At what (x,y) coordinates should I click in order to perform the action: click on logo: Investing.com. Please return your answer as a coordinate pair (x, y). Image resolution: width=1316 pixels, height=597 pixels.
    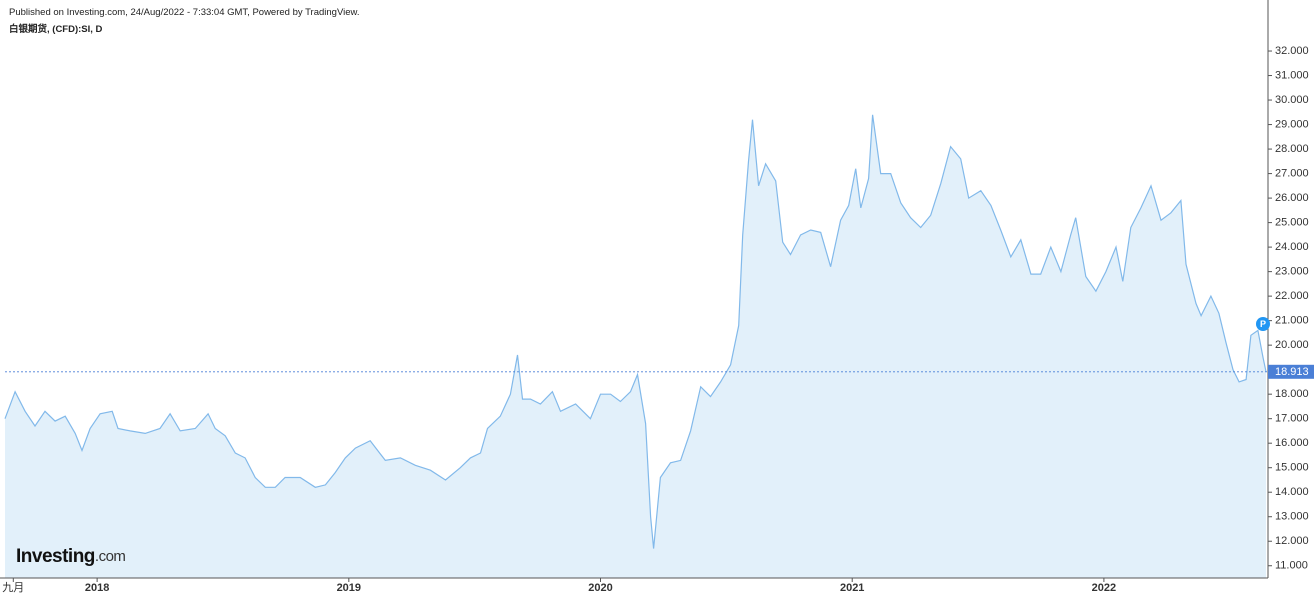
    Looking at the image, I should click on (70, 556).